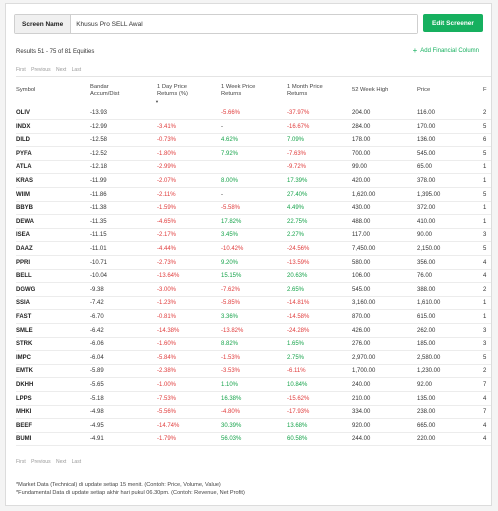 This screenshot has width=498, height=511. Describe the element at coordinates (253, 345) in the screenshot. I see `table-row: STRK -6.06 -1.60% 8.82% 1.65% 276.00 185.00 3` at that location.